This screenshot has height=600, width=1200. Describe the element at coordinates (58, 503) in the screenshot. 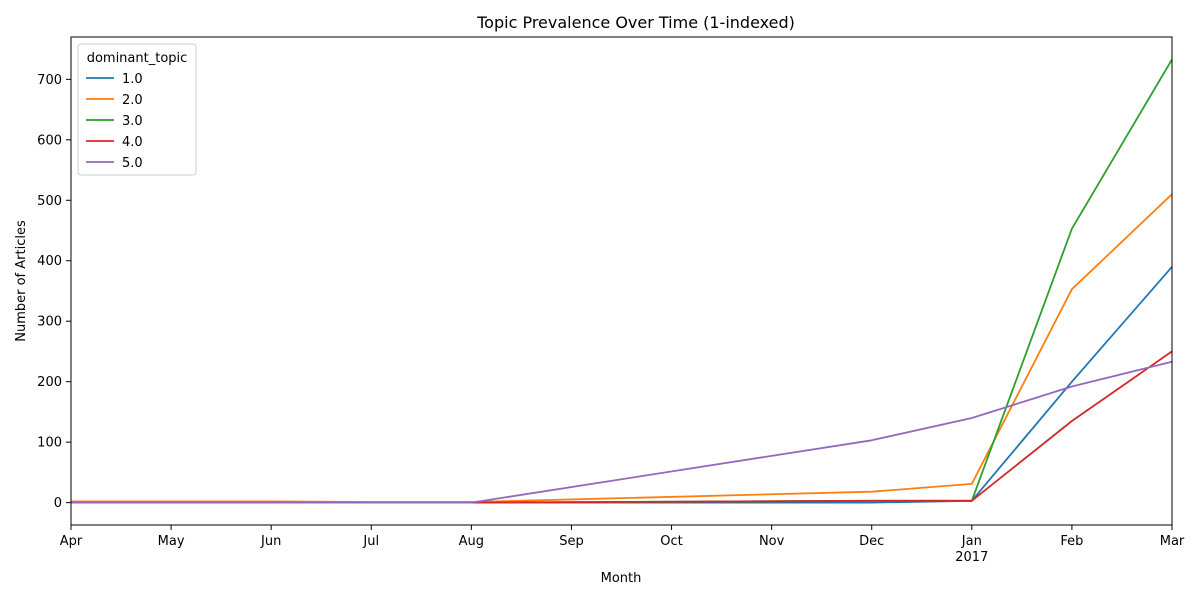

I see `y-tick-label: 0` at that location.